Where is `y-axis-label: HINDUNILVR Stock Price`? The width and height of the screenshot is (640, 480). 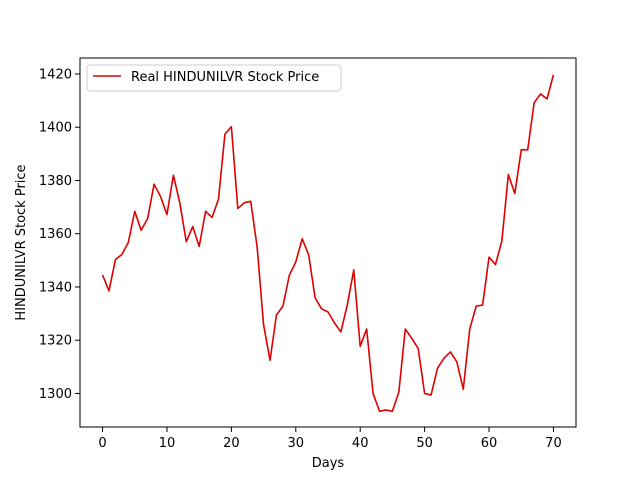
y-axis-label: HINDUNILVR Stock Price is located at coordinates (21, 242).